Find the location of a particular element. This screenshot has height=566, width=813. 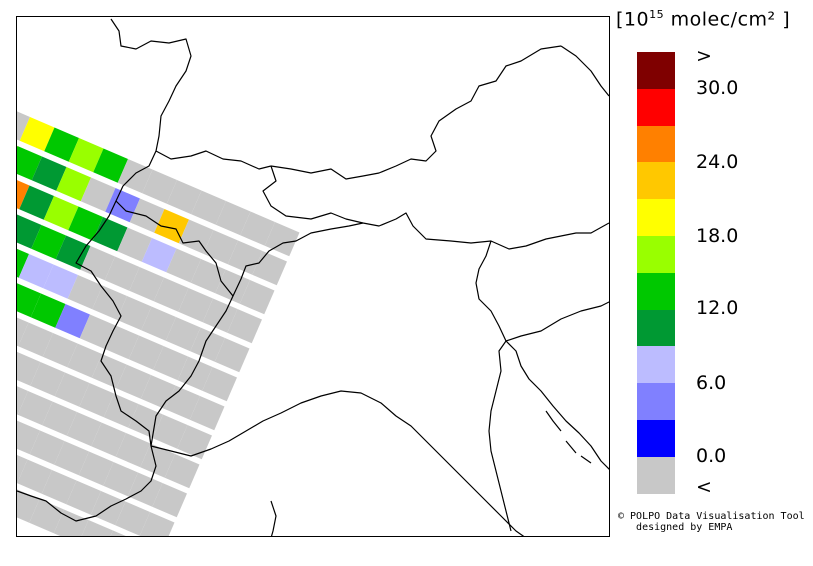

border-germany-austria is located at coordinates (416, 112).